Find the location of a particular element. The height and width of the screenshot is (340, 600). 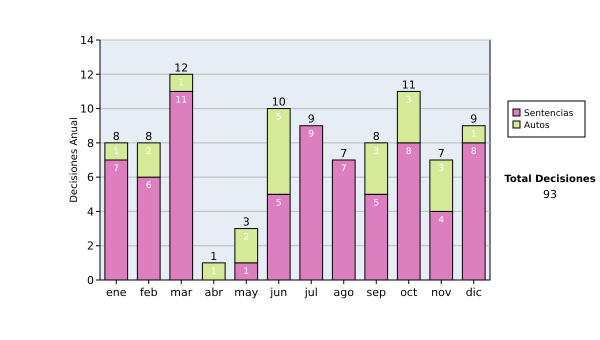

x-tick-label: jun is located at coordinates (278, 292).